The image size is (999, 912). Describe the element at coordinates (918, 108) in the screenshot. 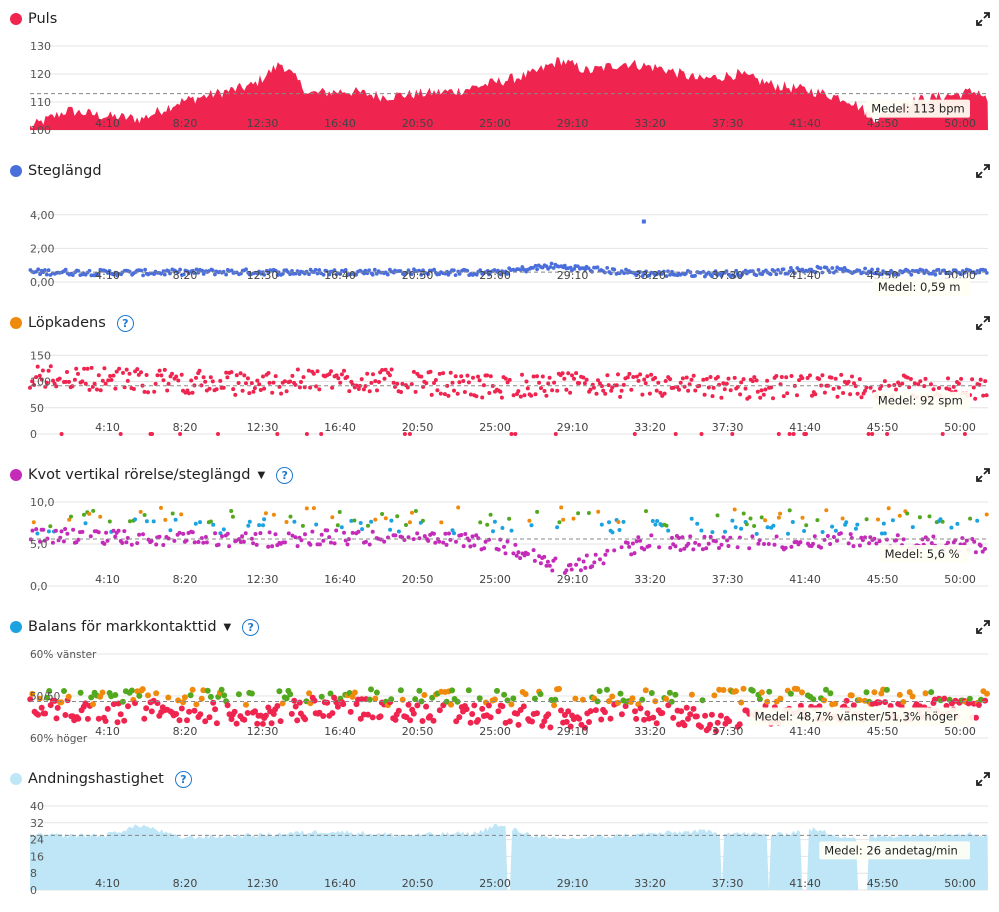

I see `mean-label-bg` at that location.